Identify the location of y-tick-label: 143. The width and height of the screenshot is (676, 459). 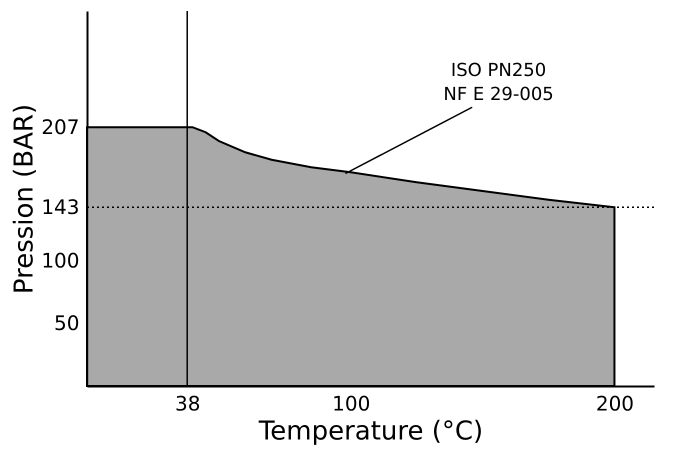
(60, 206).